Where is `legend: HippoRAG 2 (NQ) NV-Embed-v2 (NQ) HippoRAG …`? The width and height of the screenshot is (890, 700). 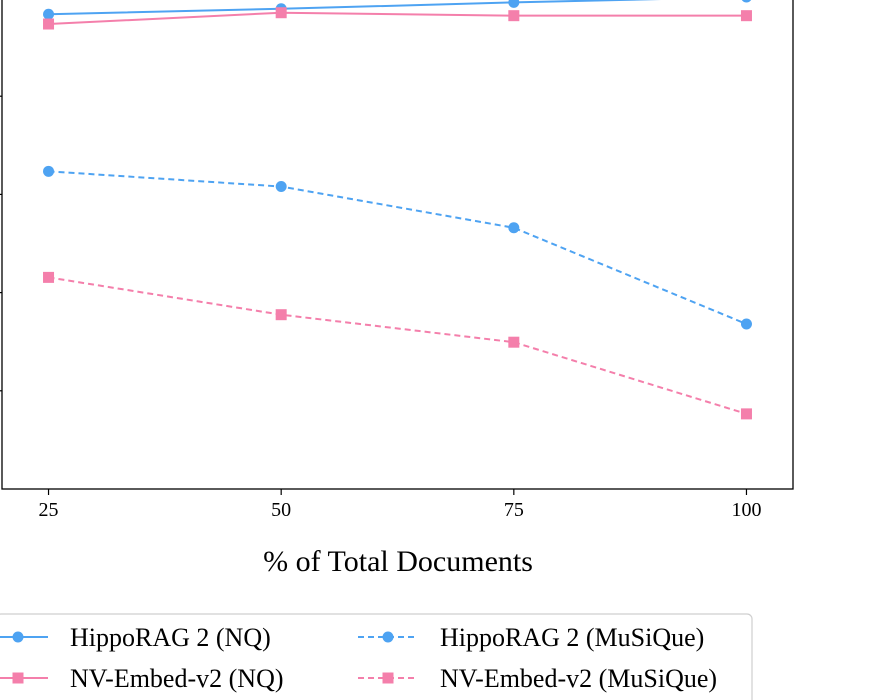
legend: HippoRAG 2 (NQ) NV-Embed-v2 (NQ) HippoRAG … is located at coordinates (376, 656).